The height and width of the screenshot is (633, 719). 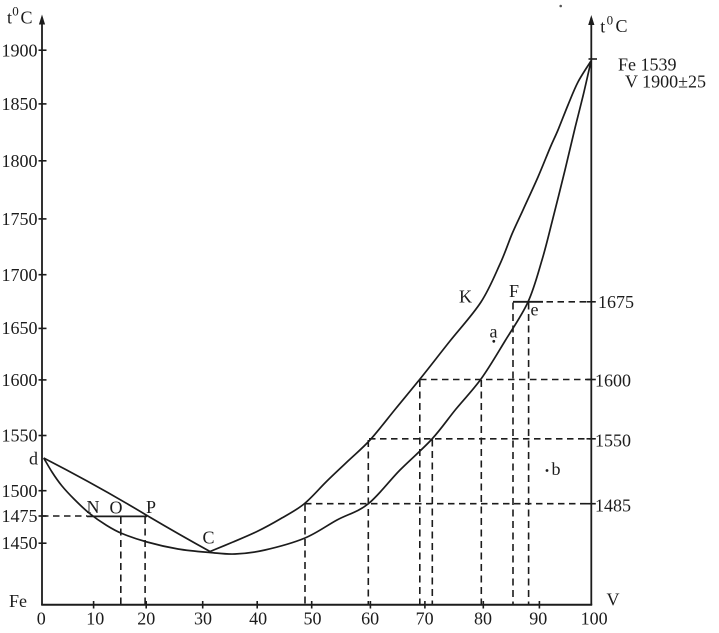 What do you see at coordinates (556, 469) in the screenshot?
I see `svg-text: b` at bounding box center [556, 469].